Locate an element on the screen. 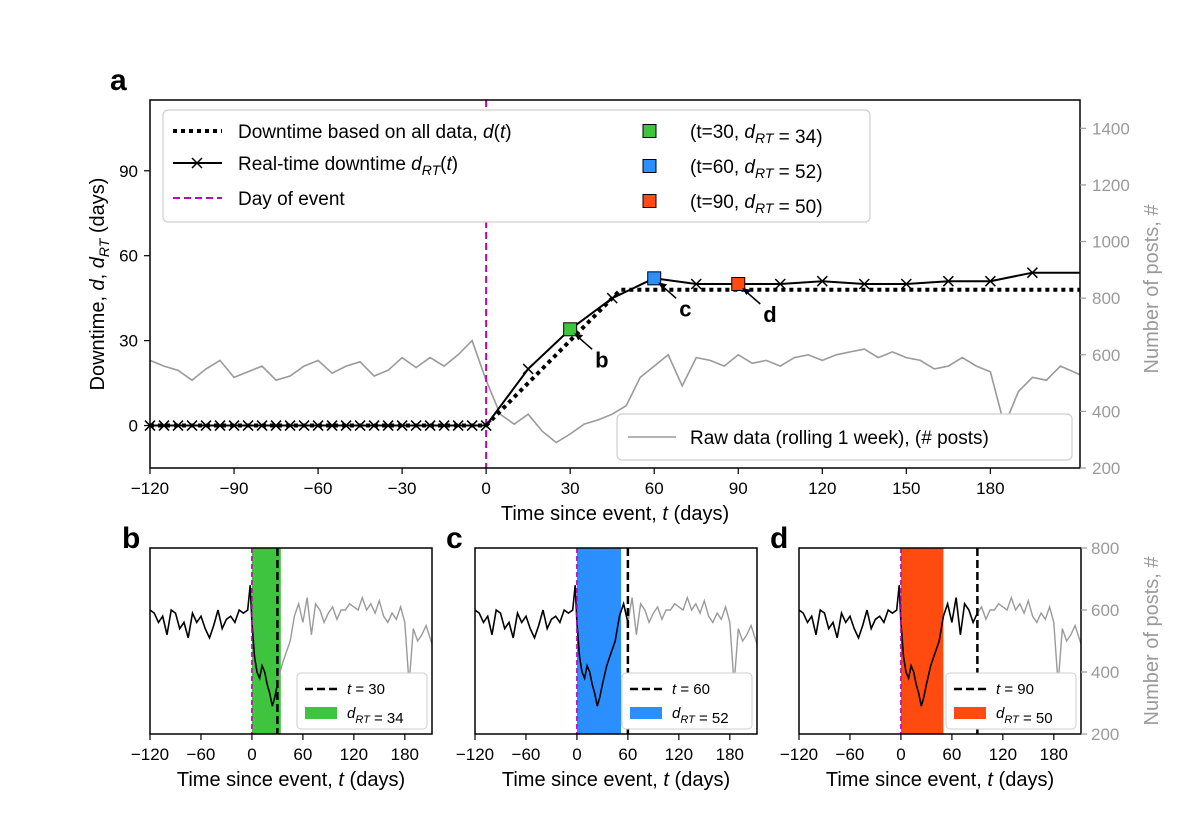 The height and width of the screenshot is (840, 1200). marker-t60 is located at coordinates (654, 278).